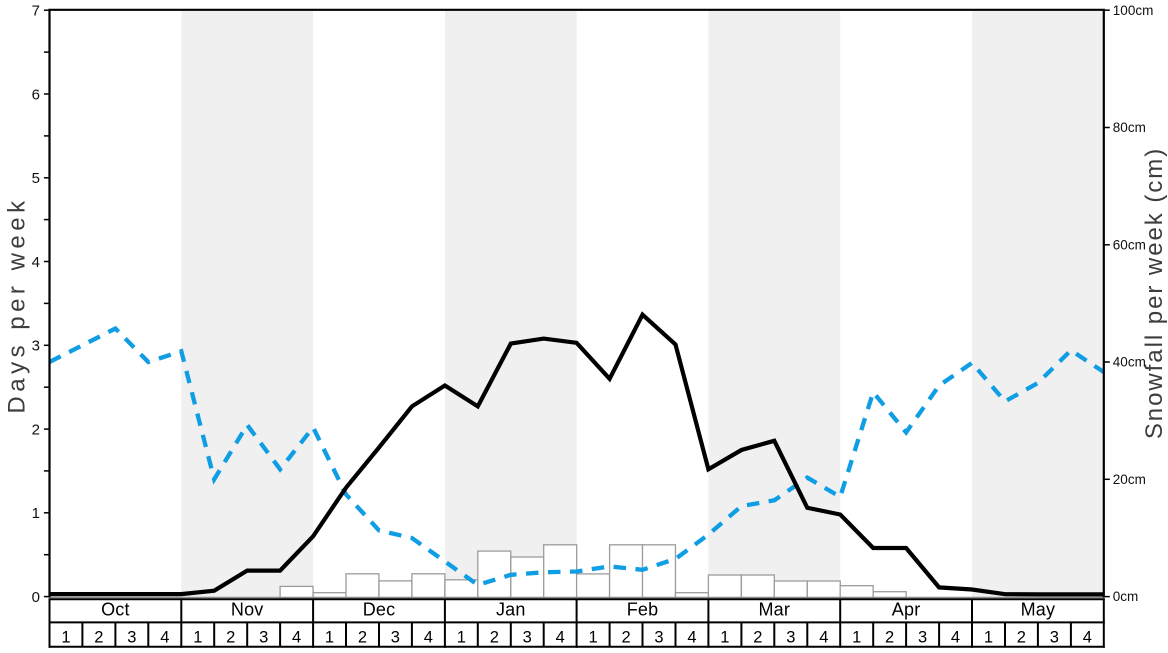 This screenshot has width=1168, height=653. What do you see at coordinates (643, 609) in the screenshot?
I see `svg-text: Feb` at bounding box center [643, 609].